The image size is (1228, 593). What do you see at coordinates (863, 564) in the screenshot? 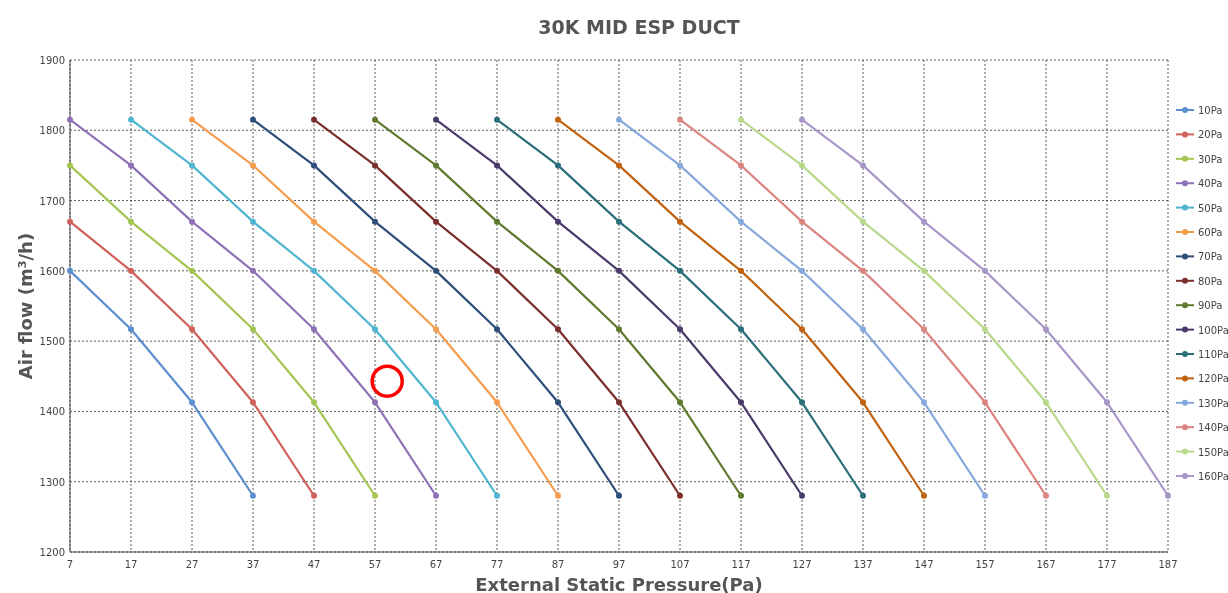
I see `x-tick-label: 137` at bounding box center [863, 564].